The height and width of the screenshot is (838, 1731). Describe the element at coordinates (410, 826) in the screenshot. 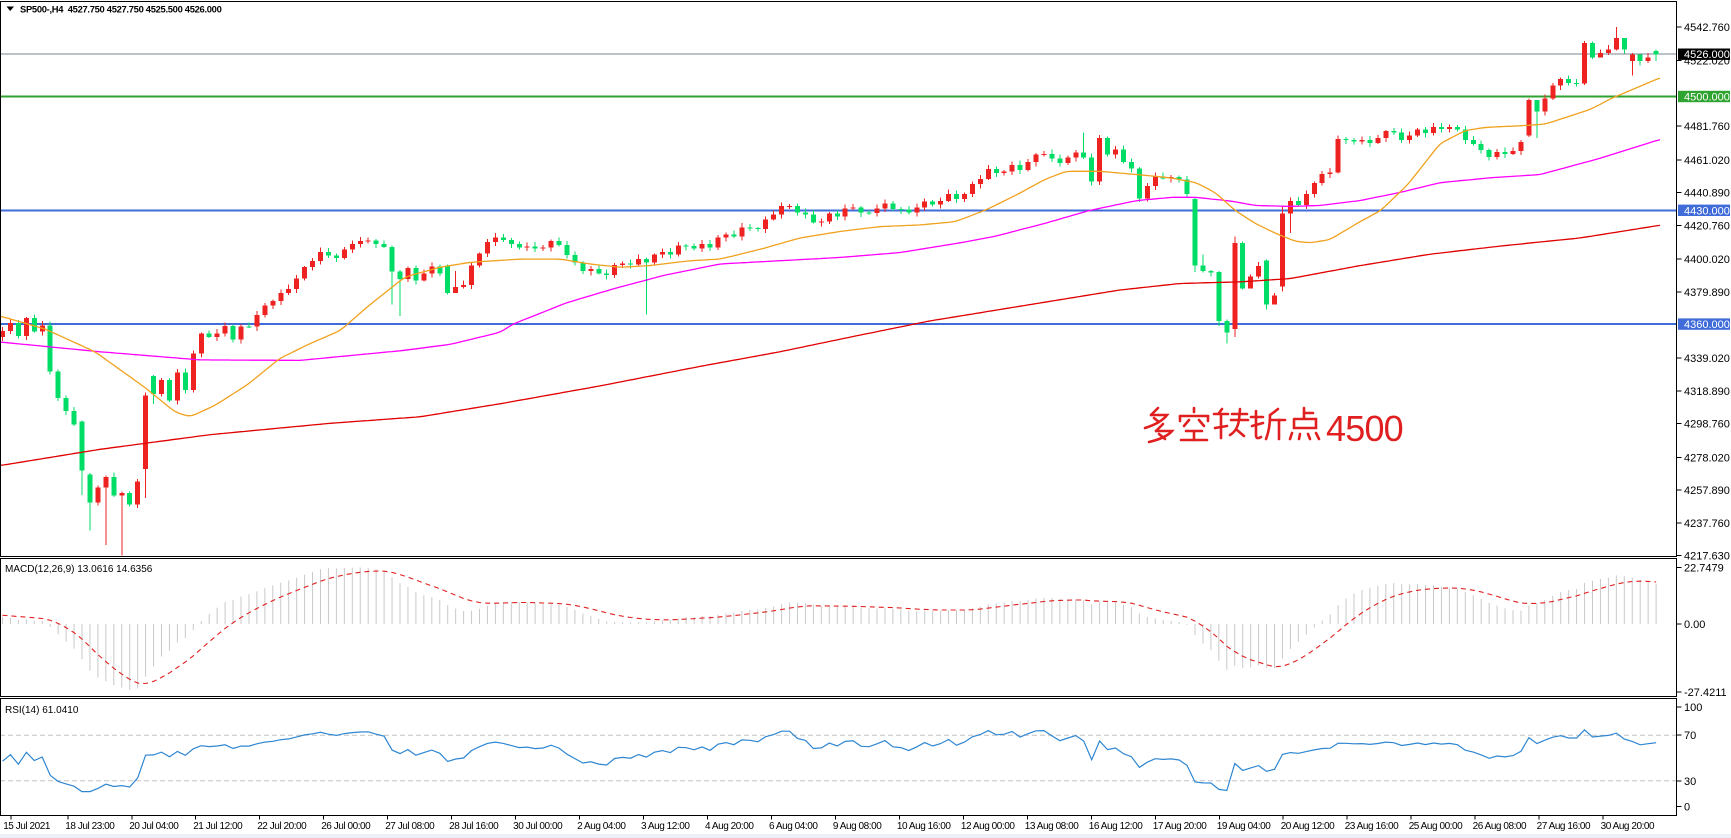

I see `svg-text: 27 Jul 08:00` at that location.